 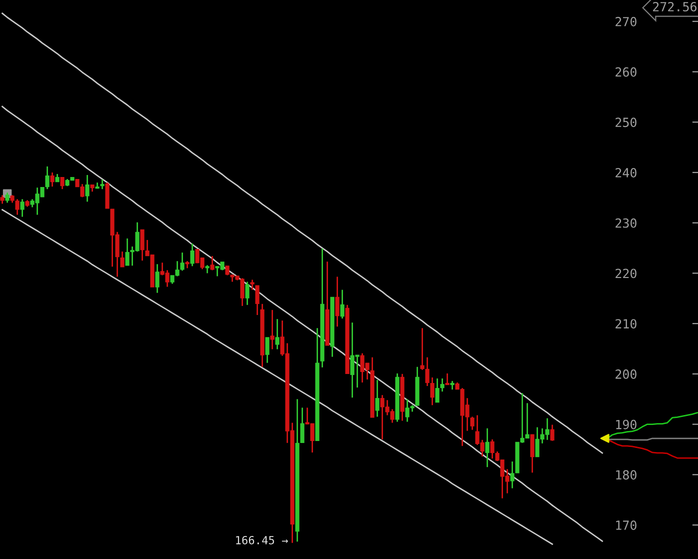 What do you see at coordinates (626, 475) in the screenshot?
I see `y-tick-label: 180` at bounding box center [626, 475].